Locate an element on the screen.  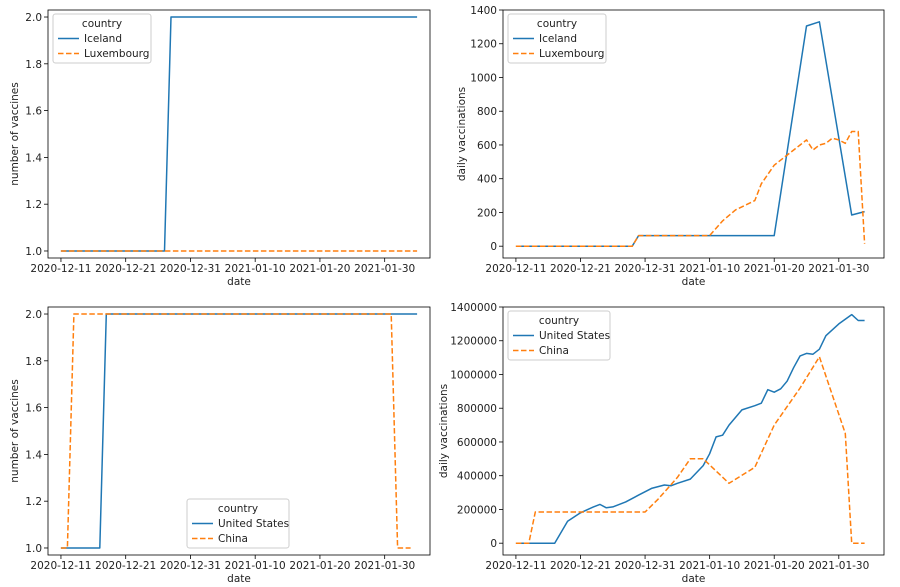
y-tick-label: 200 is located at coordinates (487, 213).